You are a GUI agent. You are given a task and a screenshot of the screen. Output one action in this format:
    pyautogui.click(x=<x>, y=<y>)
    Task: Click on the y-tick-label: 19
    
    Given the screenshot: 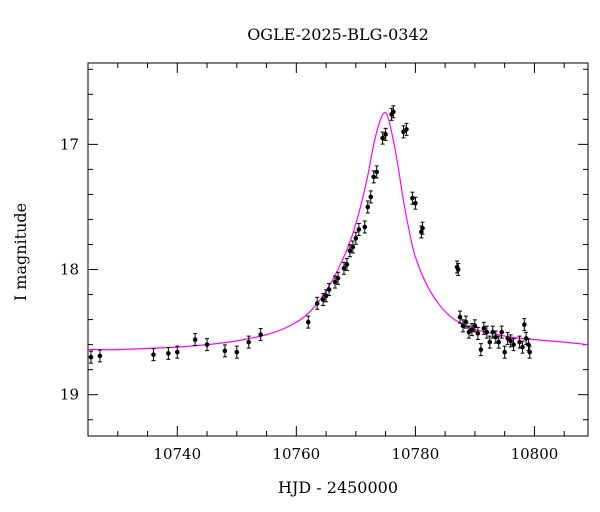 What is the action you would take?
    pyautogui.click(x=69, y=395)
    